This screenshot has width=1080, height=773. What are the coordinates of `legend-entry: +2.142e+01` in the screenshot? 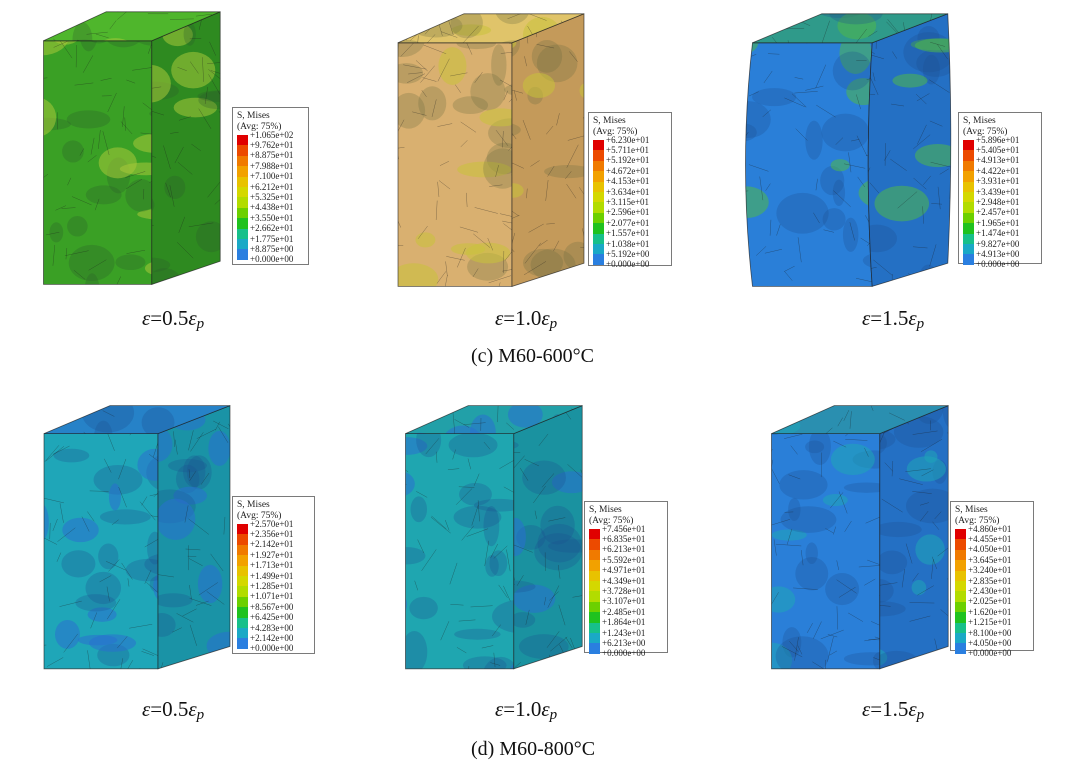 It's located at (273, 547).